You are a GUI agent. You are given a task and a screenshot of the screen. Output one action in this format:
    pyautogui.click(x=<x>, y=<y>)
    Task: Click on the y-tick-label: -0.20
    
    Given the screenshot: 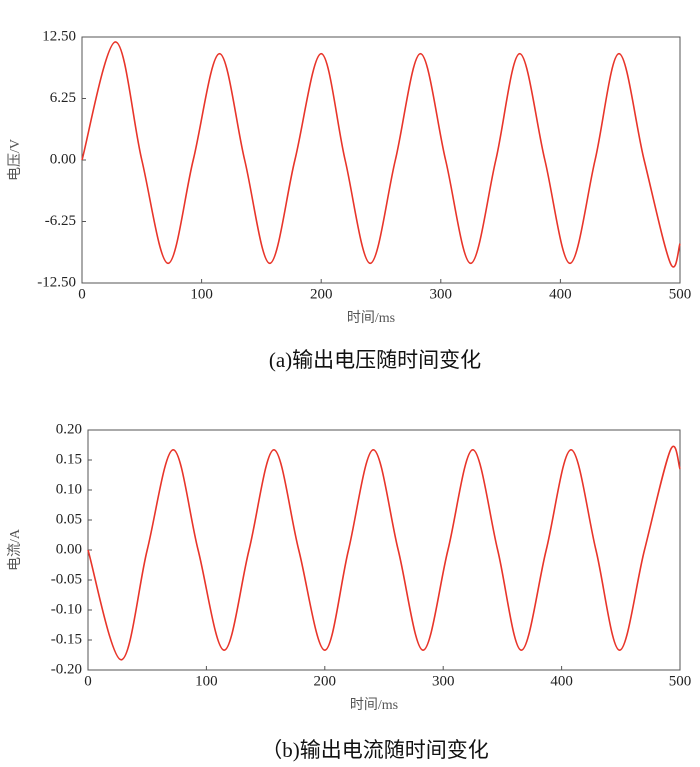 What is the action you would take?
    pyautogui.click(x=66, y=669)
    